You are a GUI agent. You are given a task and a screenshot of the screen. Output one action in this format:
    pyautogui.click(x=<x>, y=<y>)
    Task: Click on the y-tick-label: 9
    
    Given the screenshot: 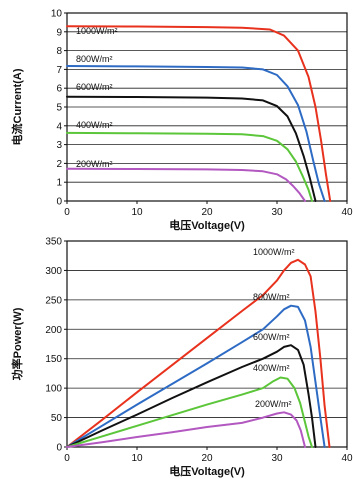 What is the action you would take?
    pyautogui.click(x=59, y=32)
    